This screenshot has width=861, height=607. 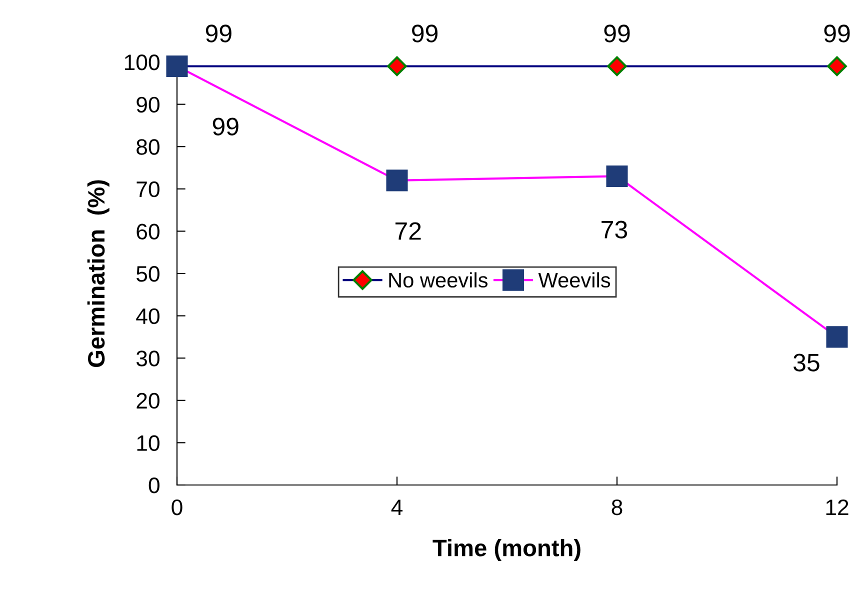 What do you see at coordinates (148, 147) in the screenshot?
I see `y-tick-label: 80` at bounding box center [148, 147].